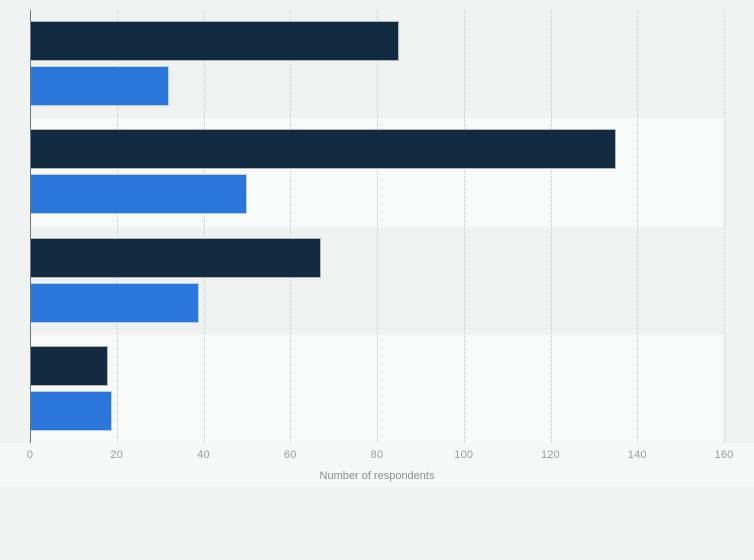  Describe the element at coordinates (464, 455) in the screenshot. I see `x-tick-label: 100` at that location.